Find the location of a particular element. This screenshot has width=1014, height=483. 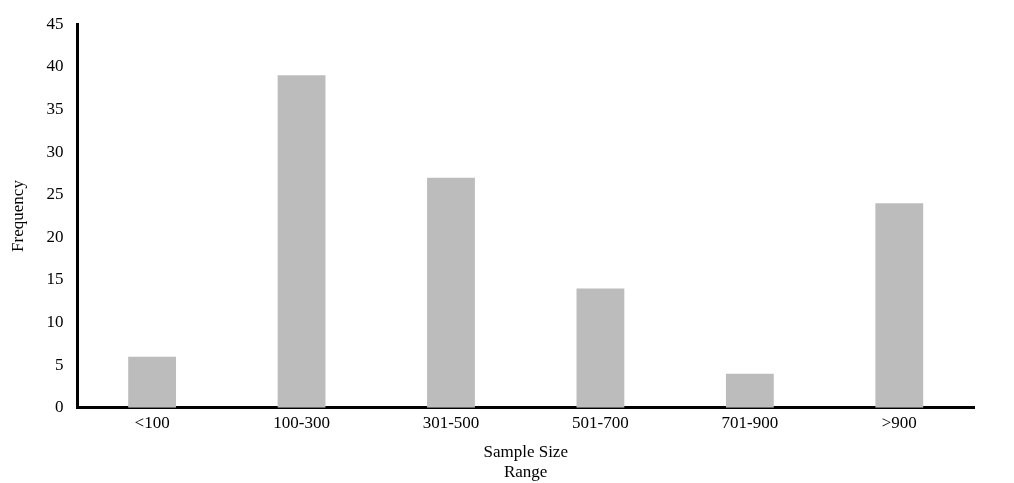

y-tick-label: 5 is located at coordinates (59, 364).